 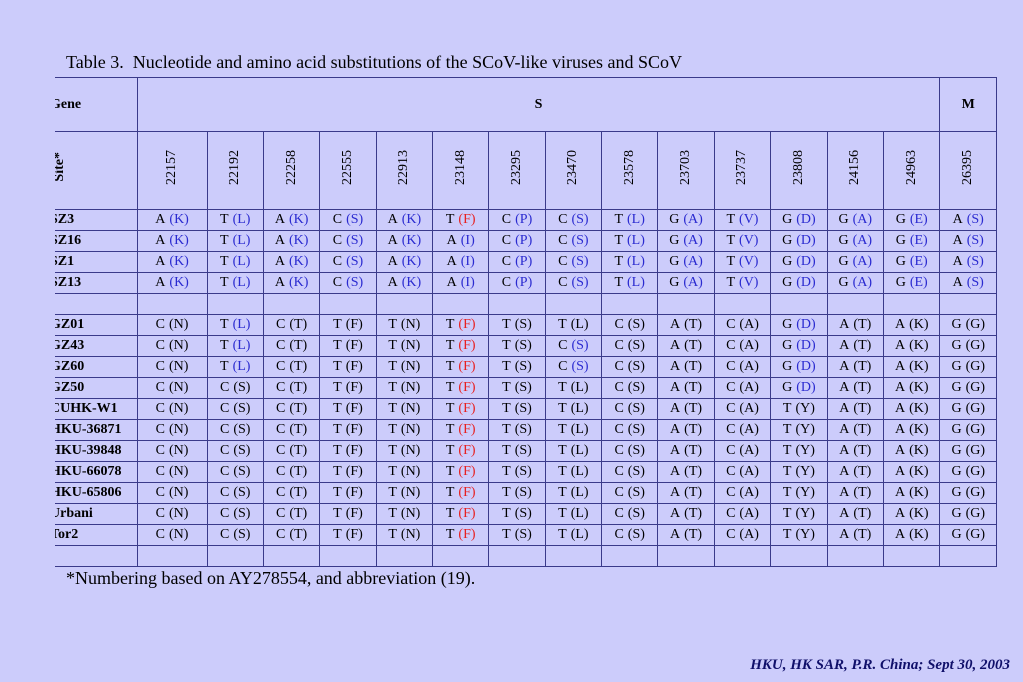 I want to click on amino-acid: (G), so click(x=975, y=492).